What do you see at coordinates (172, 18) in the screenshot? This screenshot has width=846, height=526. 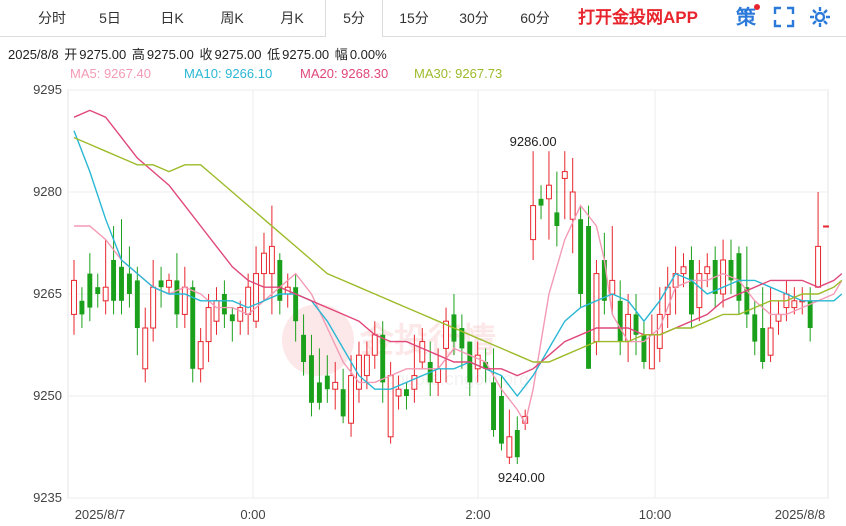 I see `tab-daily: 日K` at bounding box center [172, 18].